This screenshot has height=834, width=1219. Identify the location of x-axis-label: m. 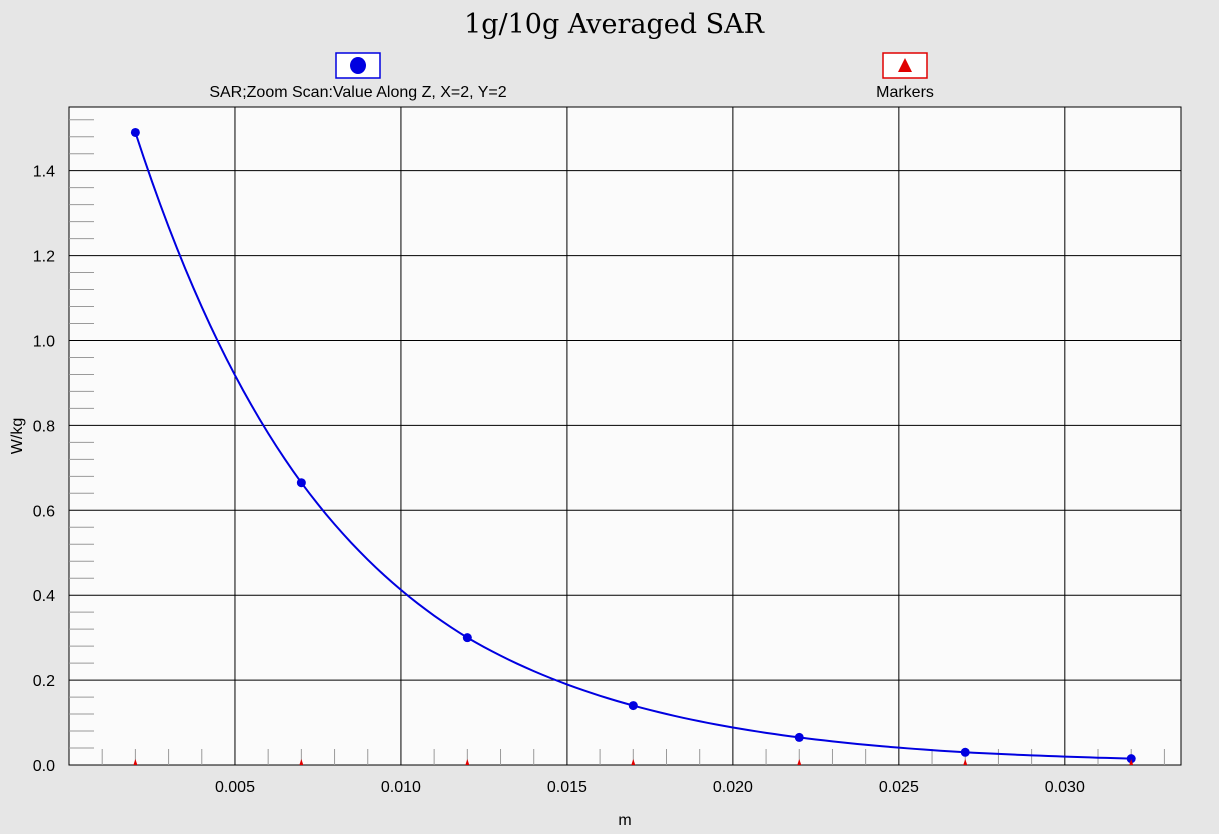
(624, 820).